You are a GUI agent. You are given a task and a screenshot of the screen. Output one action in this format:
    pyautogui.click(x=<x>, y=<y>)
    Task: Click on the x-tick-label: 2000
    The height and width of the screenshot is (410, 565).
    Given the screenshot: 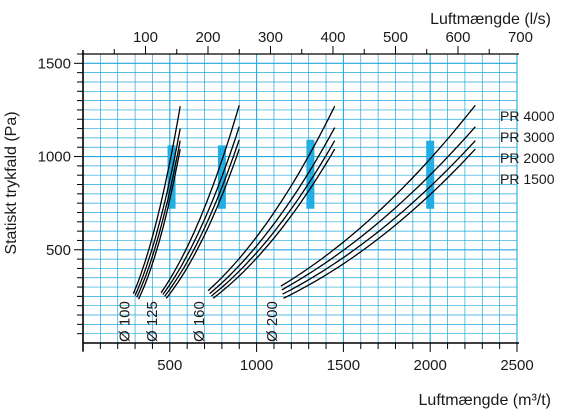 What is the action you would take?
    pyautogui.click(x=430, y=365)
    